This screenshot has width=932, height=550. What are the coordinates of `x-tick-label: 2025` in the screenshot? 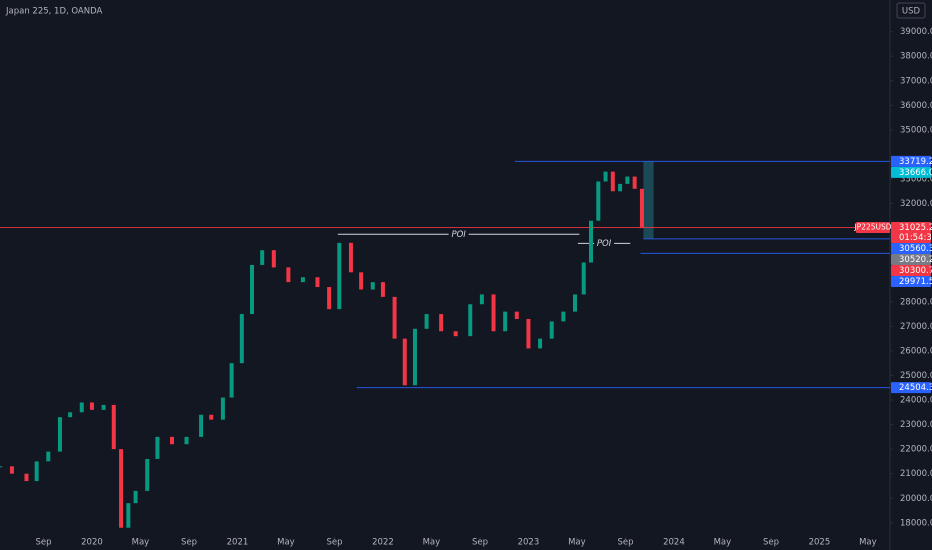 It's located at (820, 543).